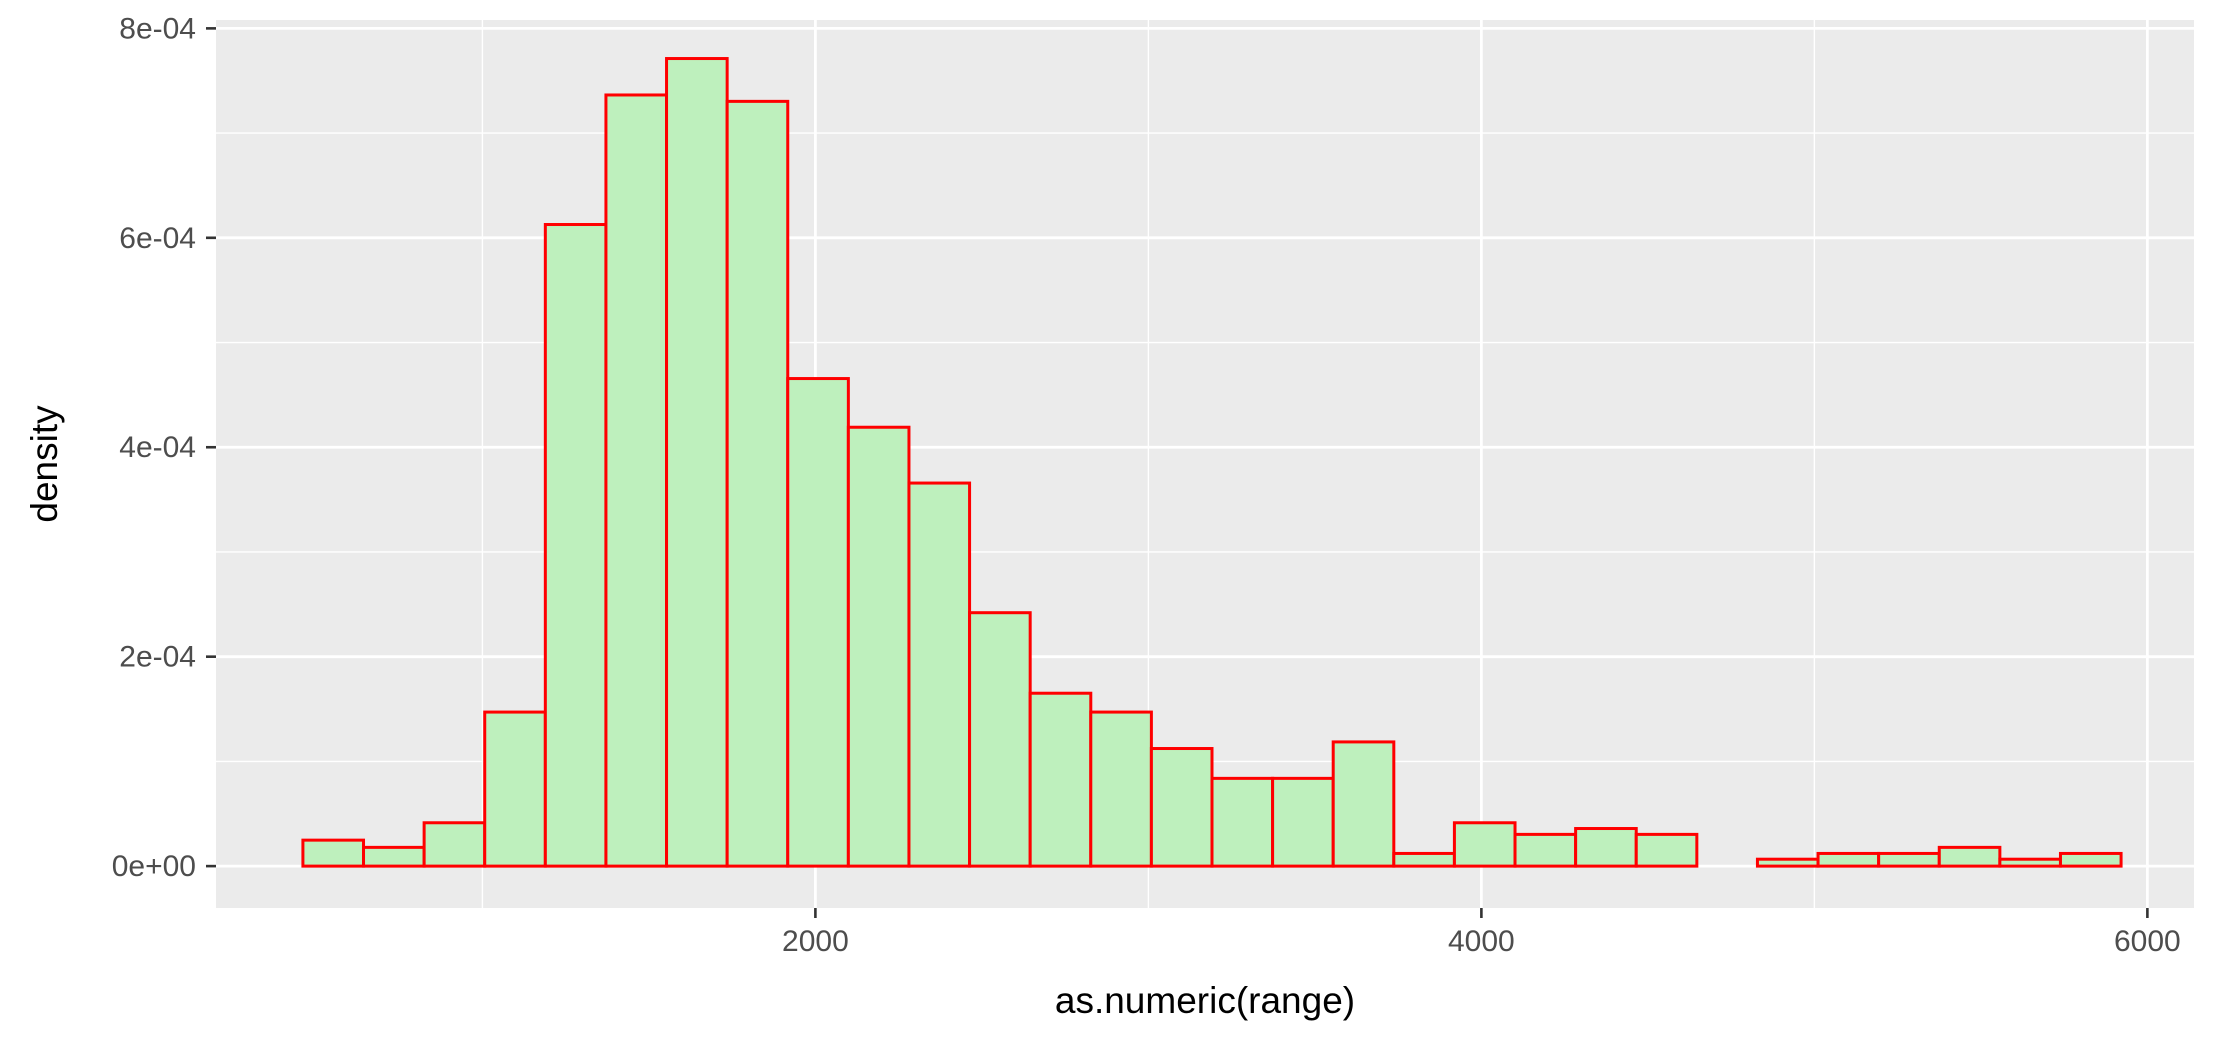 The width and height of the screenshot is (2225, 1046). I want to click on y-axis-title: density, so click(44, 464).